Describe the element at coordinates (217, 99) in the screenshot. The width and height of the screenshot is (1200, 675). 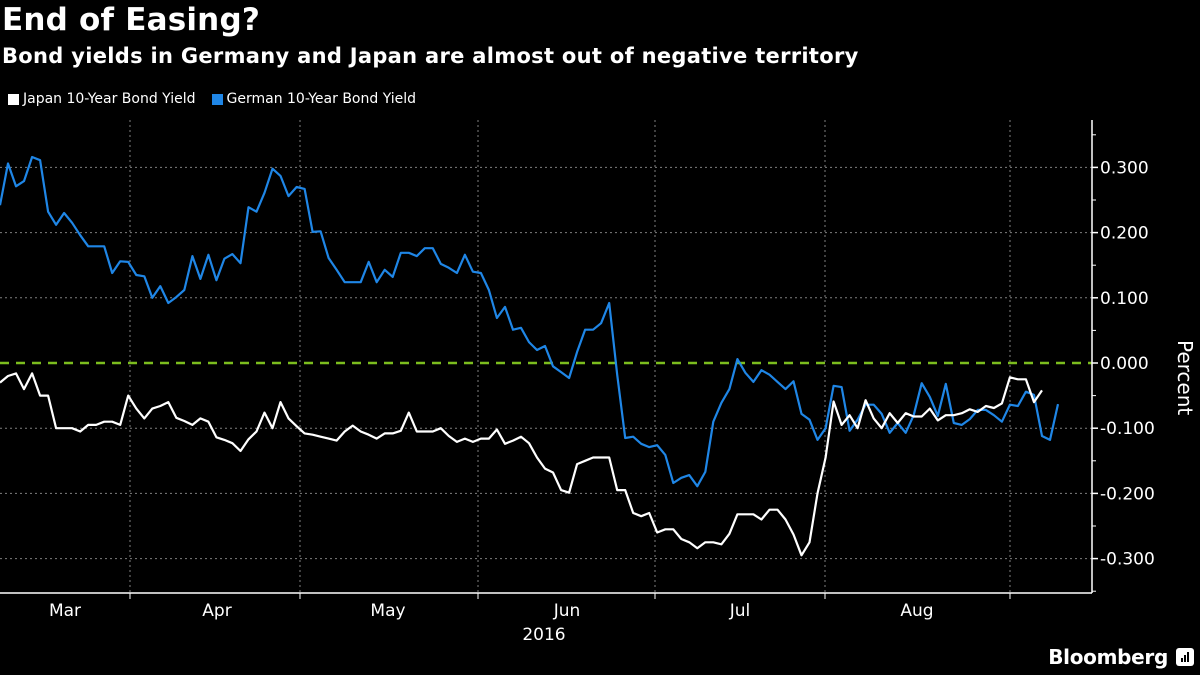
I see `legend-swatch-germany` at that location.